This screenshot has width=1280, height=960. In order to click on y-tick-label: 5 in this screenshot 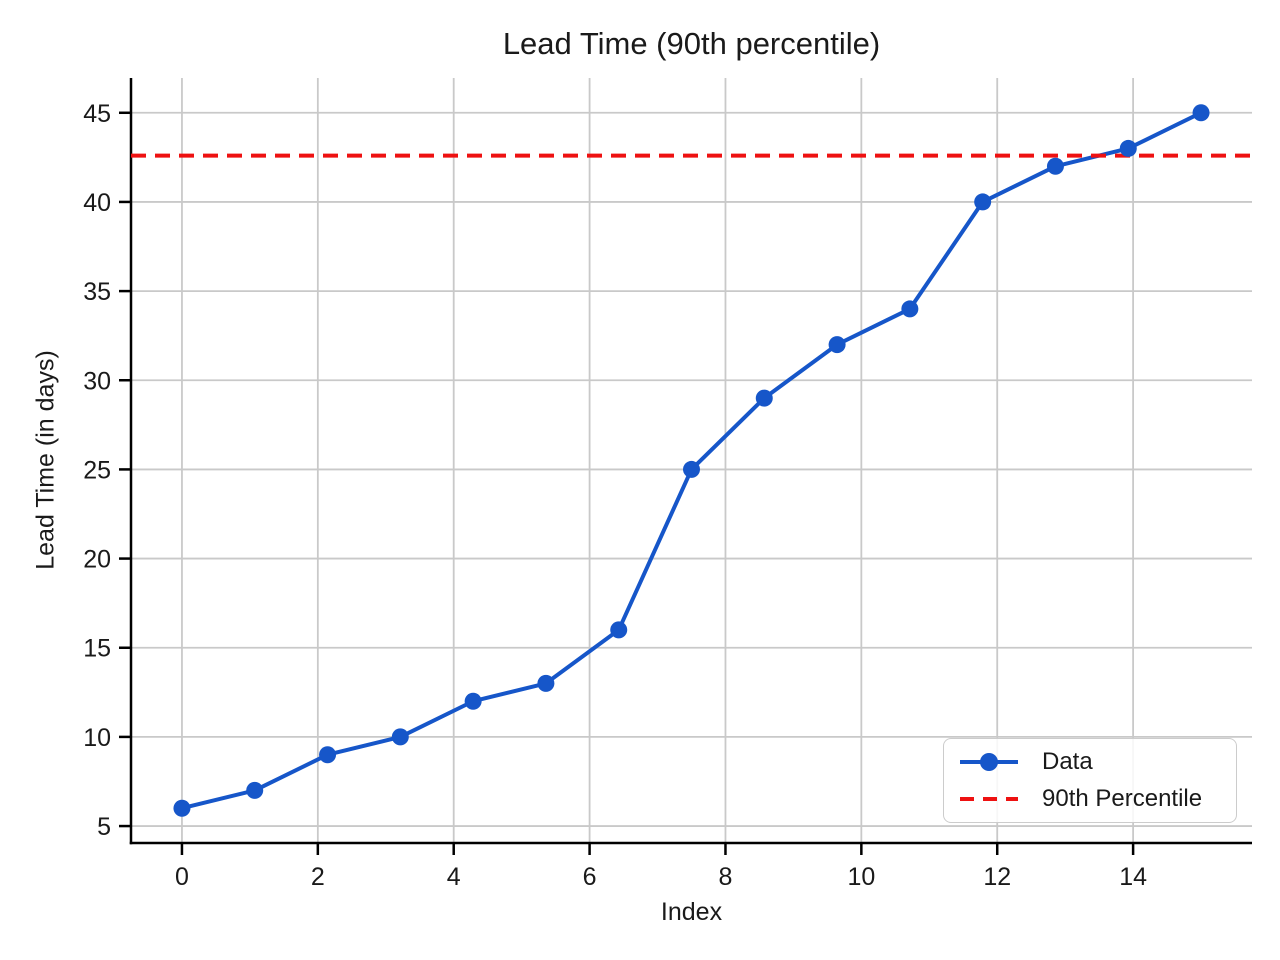, I will do `click(104, 827)`.